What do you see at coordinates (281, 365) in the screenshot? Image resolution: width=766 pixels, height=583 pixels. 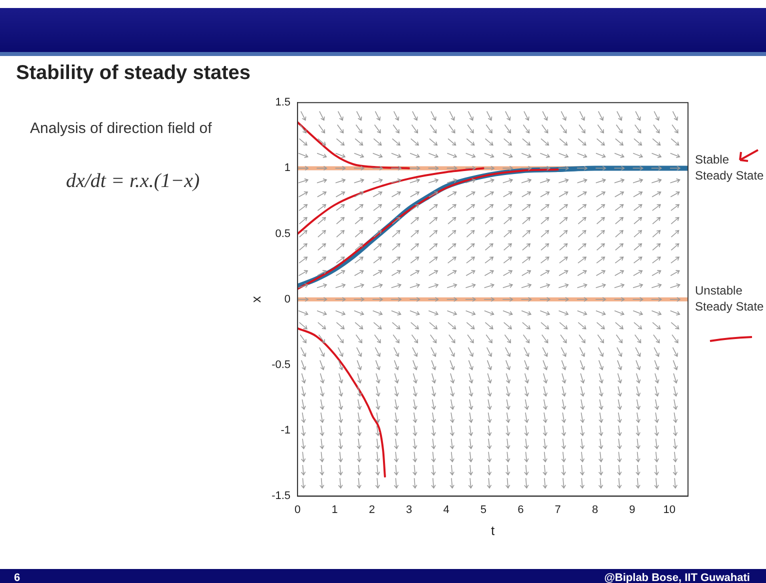 I see `y-tick-label: -0.5` at bounding box center [281, 365].